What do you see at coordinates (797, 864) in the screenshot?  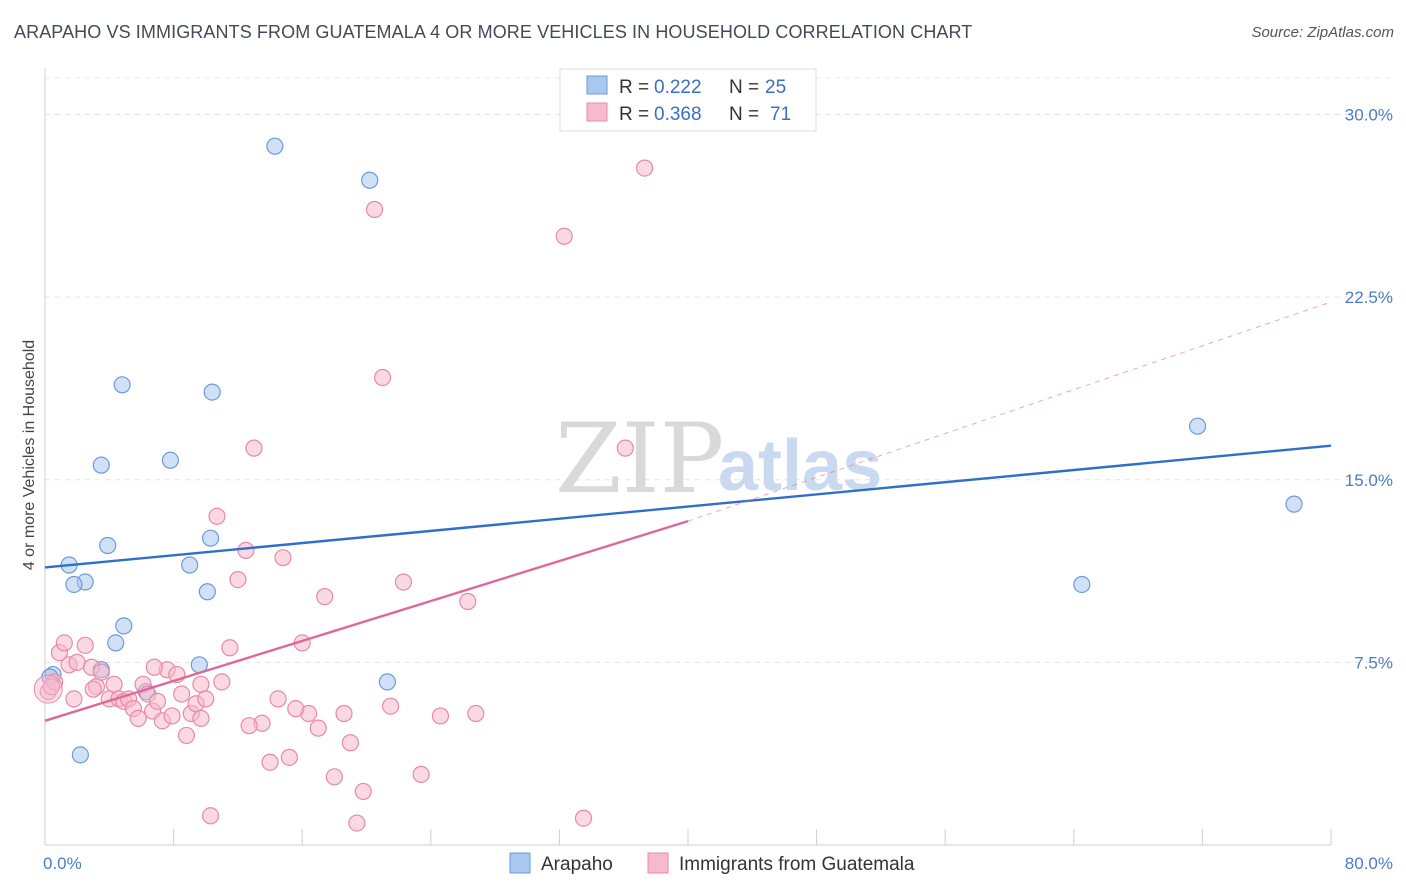 I see `bottom-legend-guatemala: Immigrants from Guatemala` at bounding box center [797, 864].